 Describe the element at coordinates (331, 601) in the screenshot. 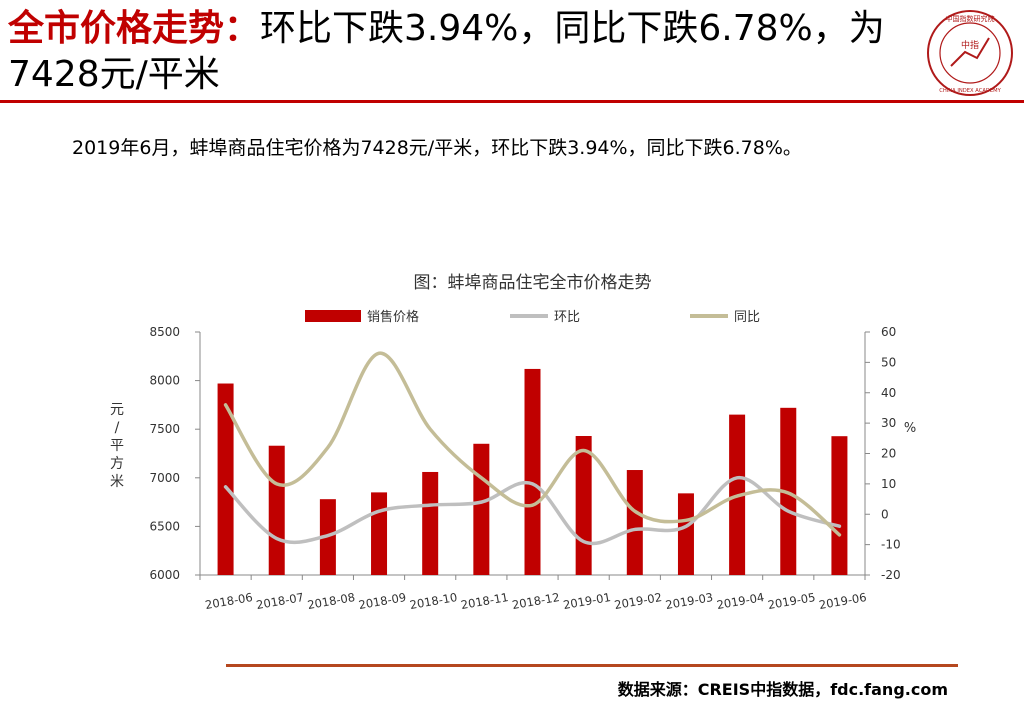

I see `x-tick-label: 2018-08` at that location.